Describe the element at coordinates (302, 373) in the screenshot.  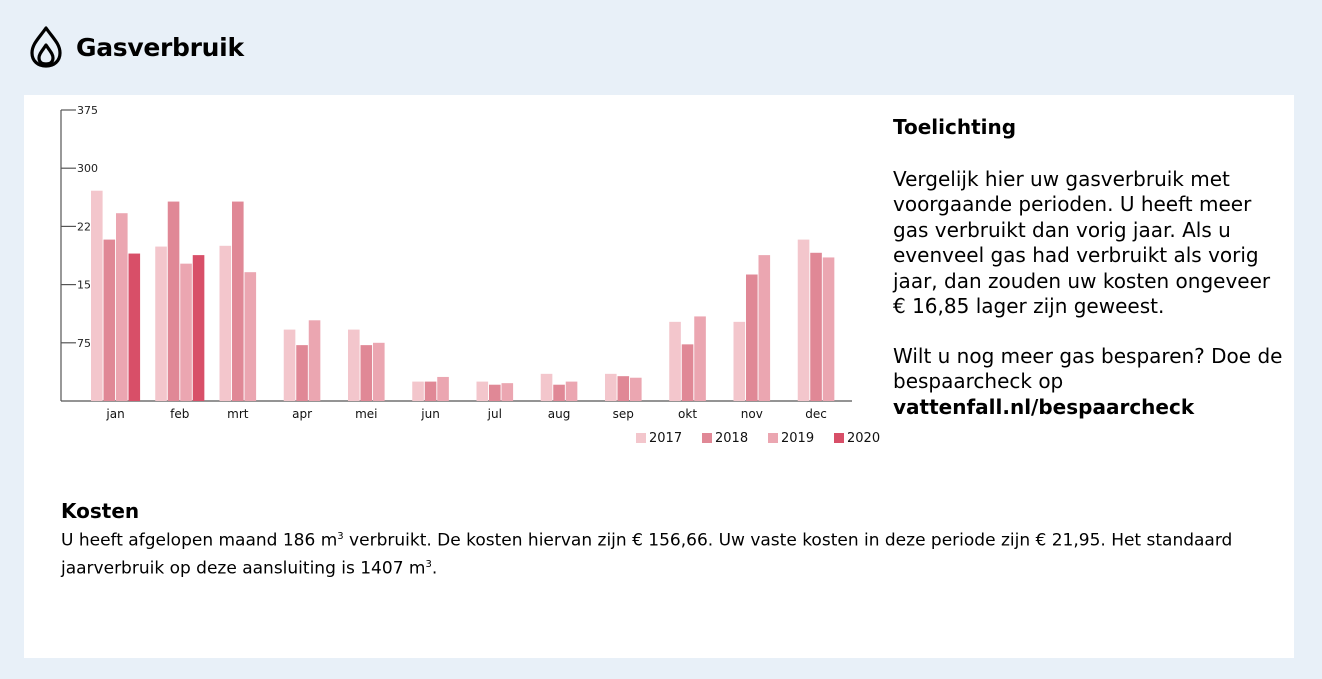
I see `bar-2018-apr` at that location.